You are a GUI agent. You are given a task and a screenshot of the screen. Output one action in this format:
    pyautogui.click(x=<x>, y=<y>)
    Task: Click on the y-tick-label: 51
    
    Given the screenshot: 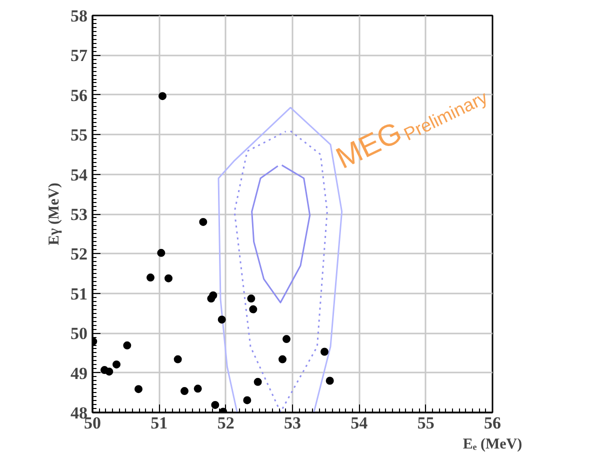 What is the action you would take?
    pyautogui.click(x=79, y=294)
    